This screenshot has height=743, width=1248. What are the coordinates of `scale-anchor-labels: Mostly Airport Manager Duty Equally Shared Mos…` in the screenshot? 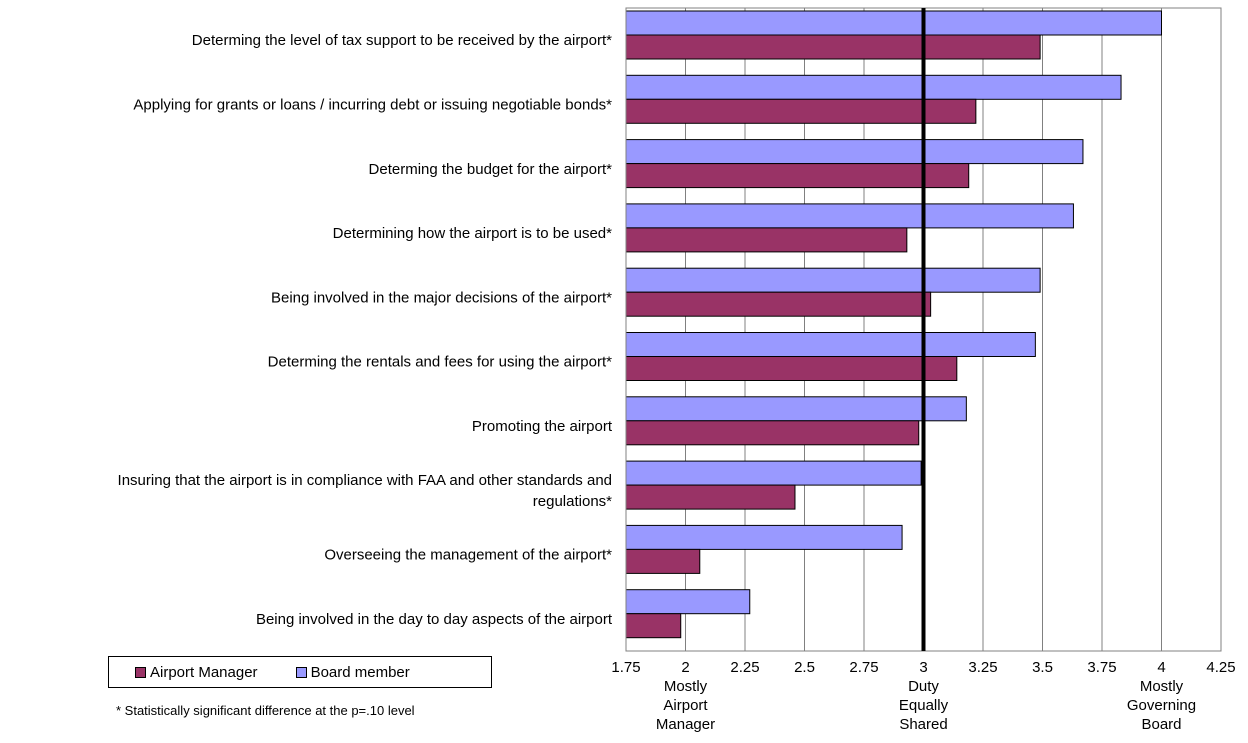 It's located at (926, 705).